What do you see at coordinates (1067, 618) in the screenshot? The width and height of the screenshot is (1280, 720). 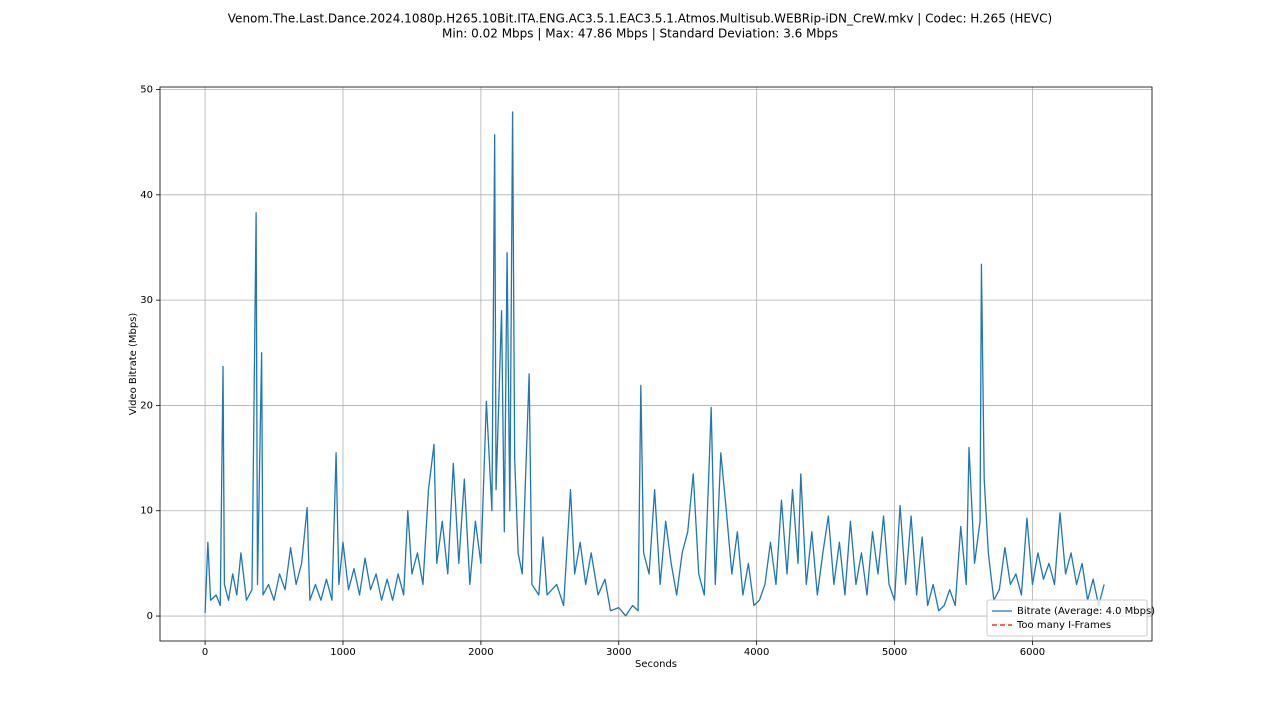 I see `legend-box` at bounding box center [1067, 618].